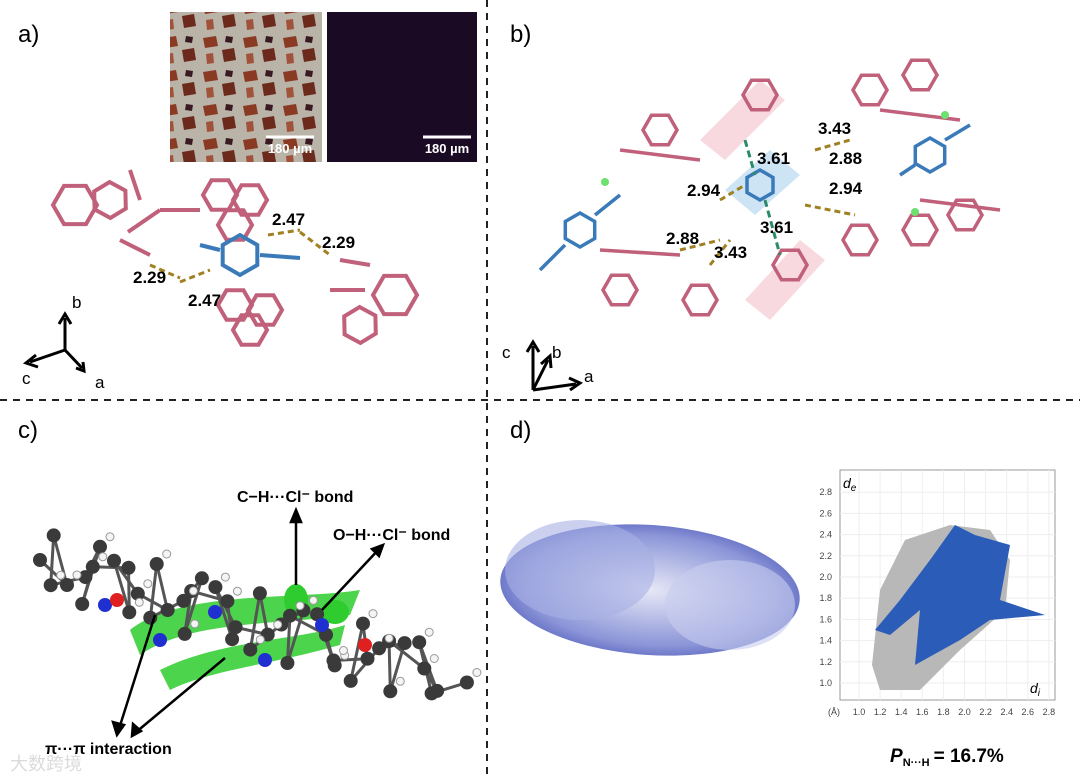 The image size is (1080, 778). I want to click on micrograph, so click(246, 87).